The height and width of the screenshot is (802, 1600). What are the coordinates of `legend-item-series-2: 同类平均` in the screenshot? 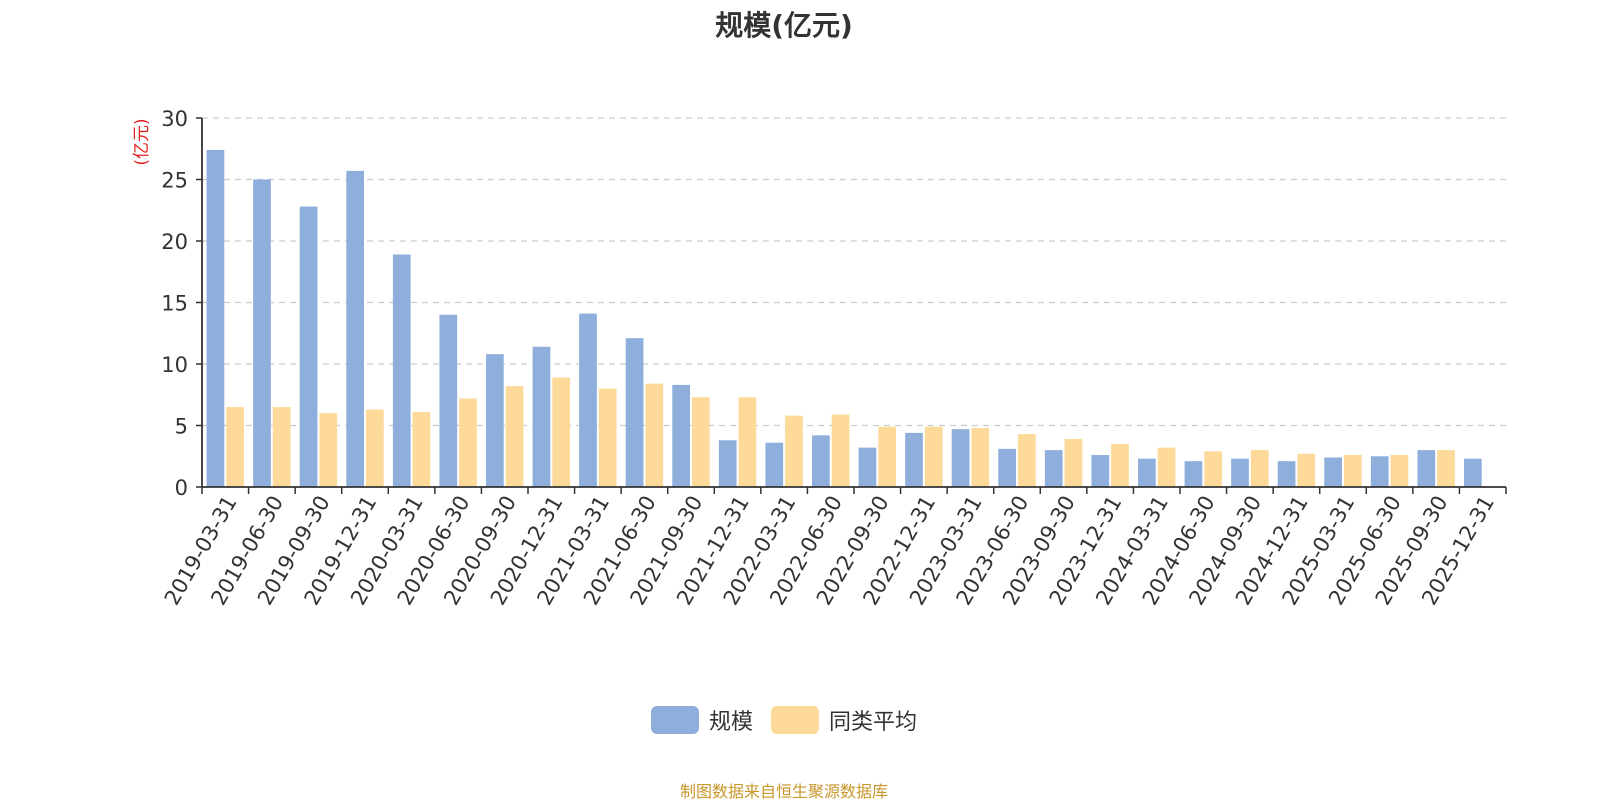 It's located at (844, 720).